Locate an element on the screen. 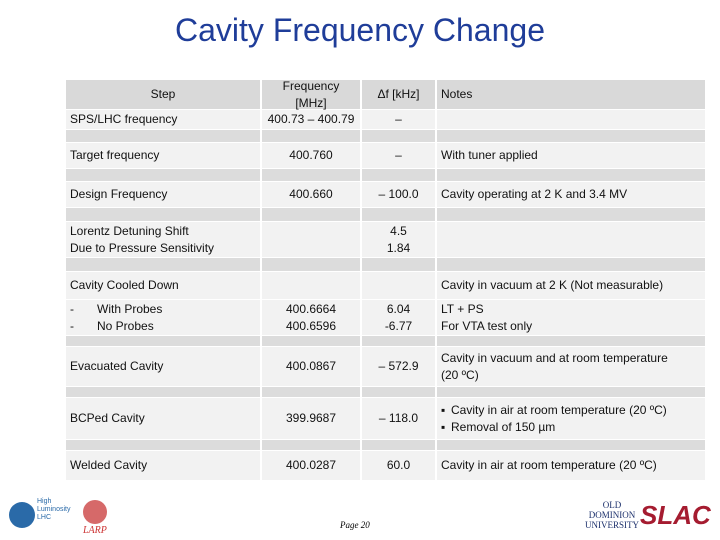 The image size is (720, 540). cell-text: Cavity operating at 2 K and 3.4 MV is located at coordinates (534, 194).